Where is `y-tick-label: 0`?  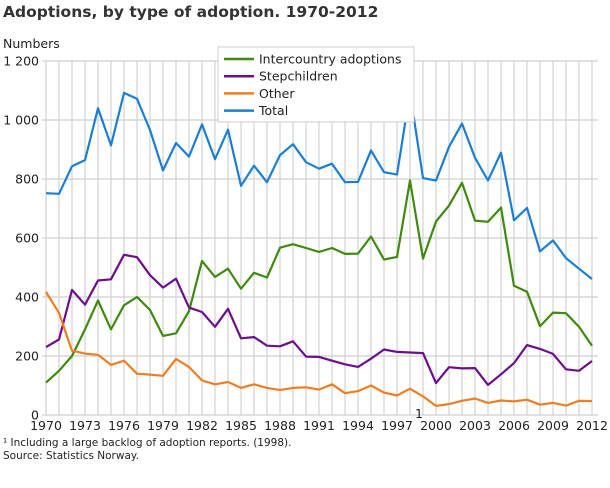
y-tick-label: 0 is located at coordinates (35, 415).